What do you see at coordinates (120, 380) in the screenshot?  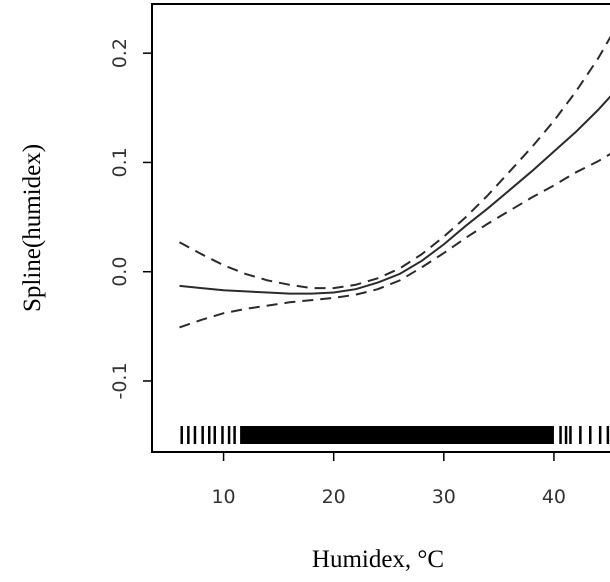 I see `y-tick-label: -0.1` at bounding box center [120, 380].